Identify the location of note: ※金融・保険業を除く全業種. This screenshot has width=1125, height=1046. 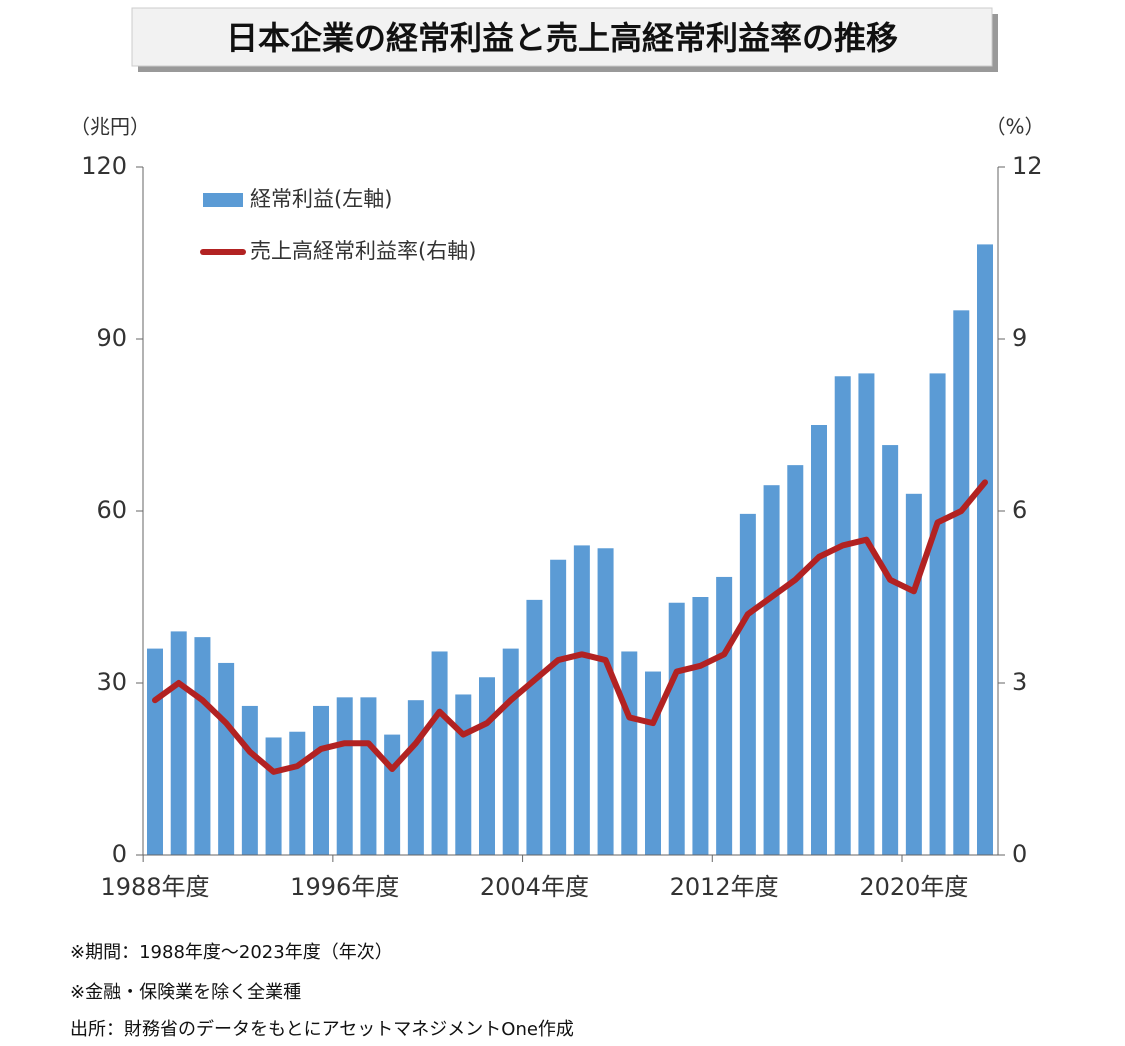
(185, 992).